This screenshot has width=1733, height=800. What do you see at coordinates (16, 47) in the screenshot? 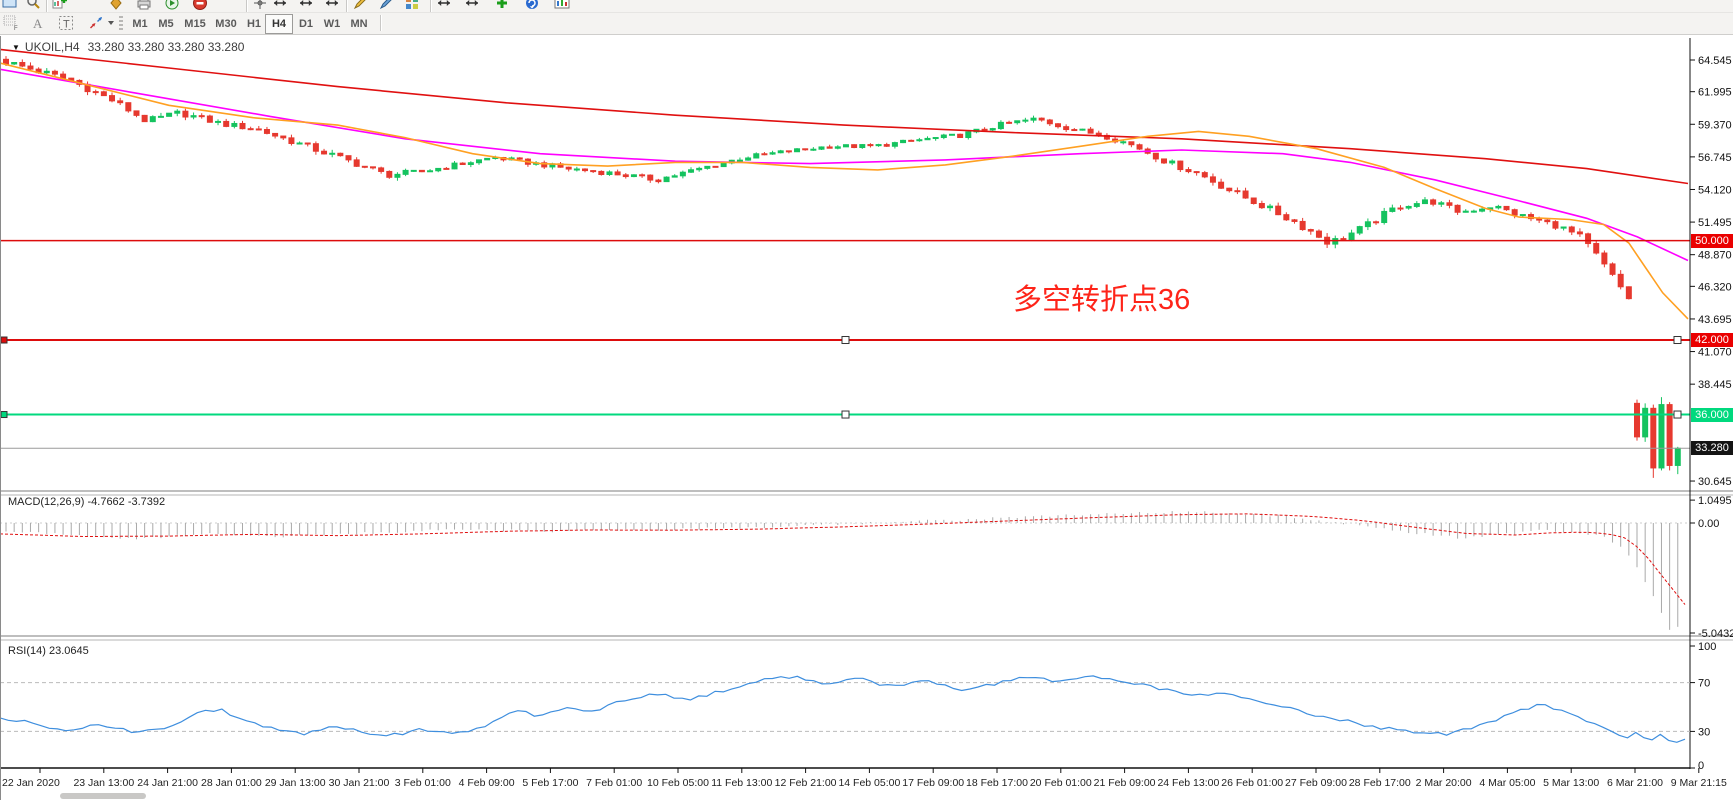
I see `chevron-down-icon: ▼` at bounding box center [16, 47].